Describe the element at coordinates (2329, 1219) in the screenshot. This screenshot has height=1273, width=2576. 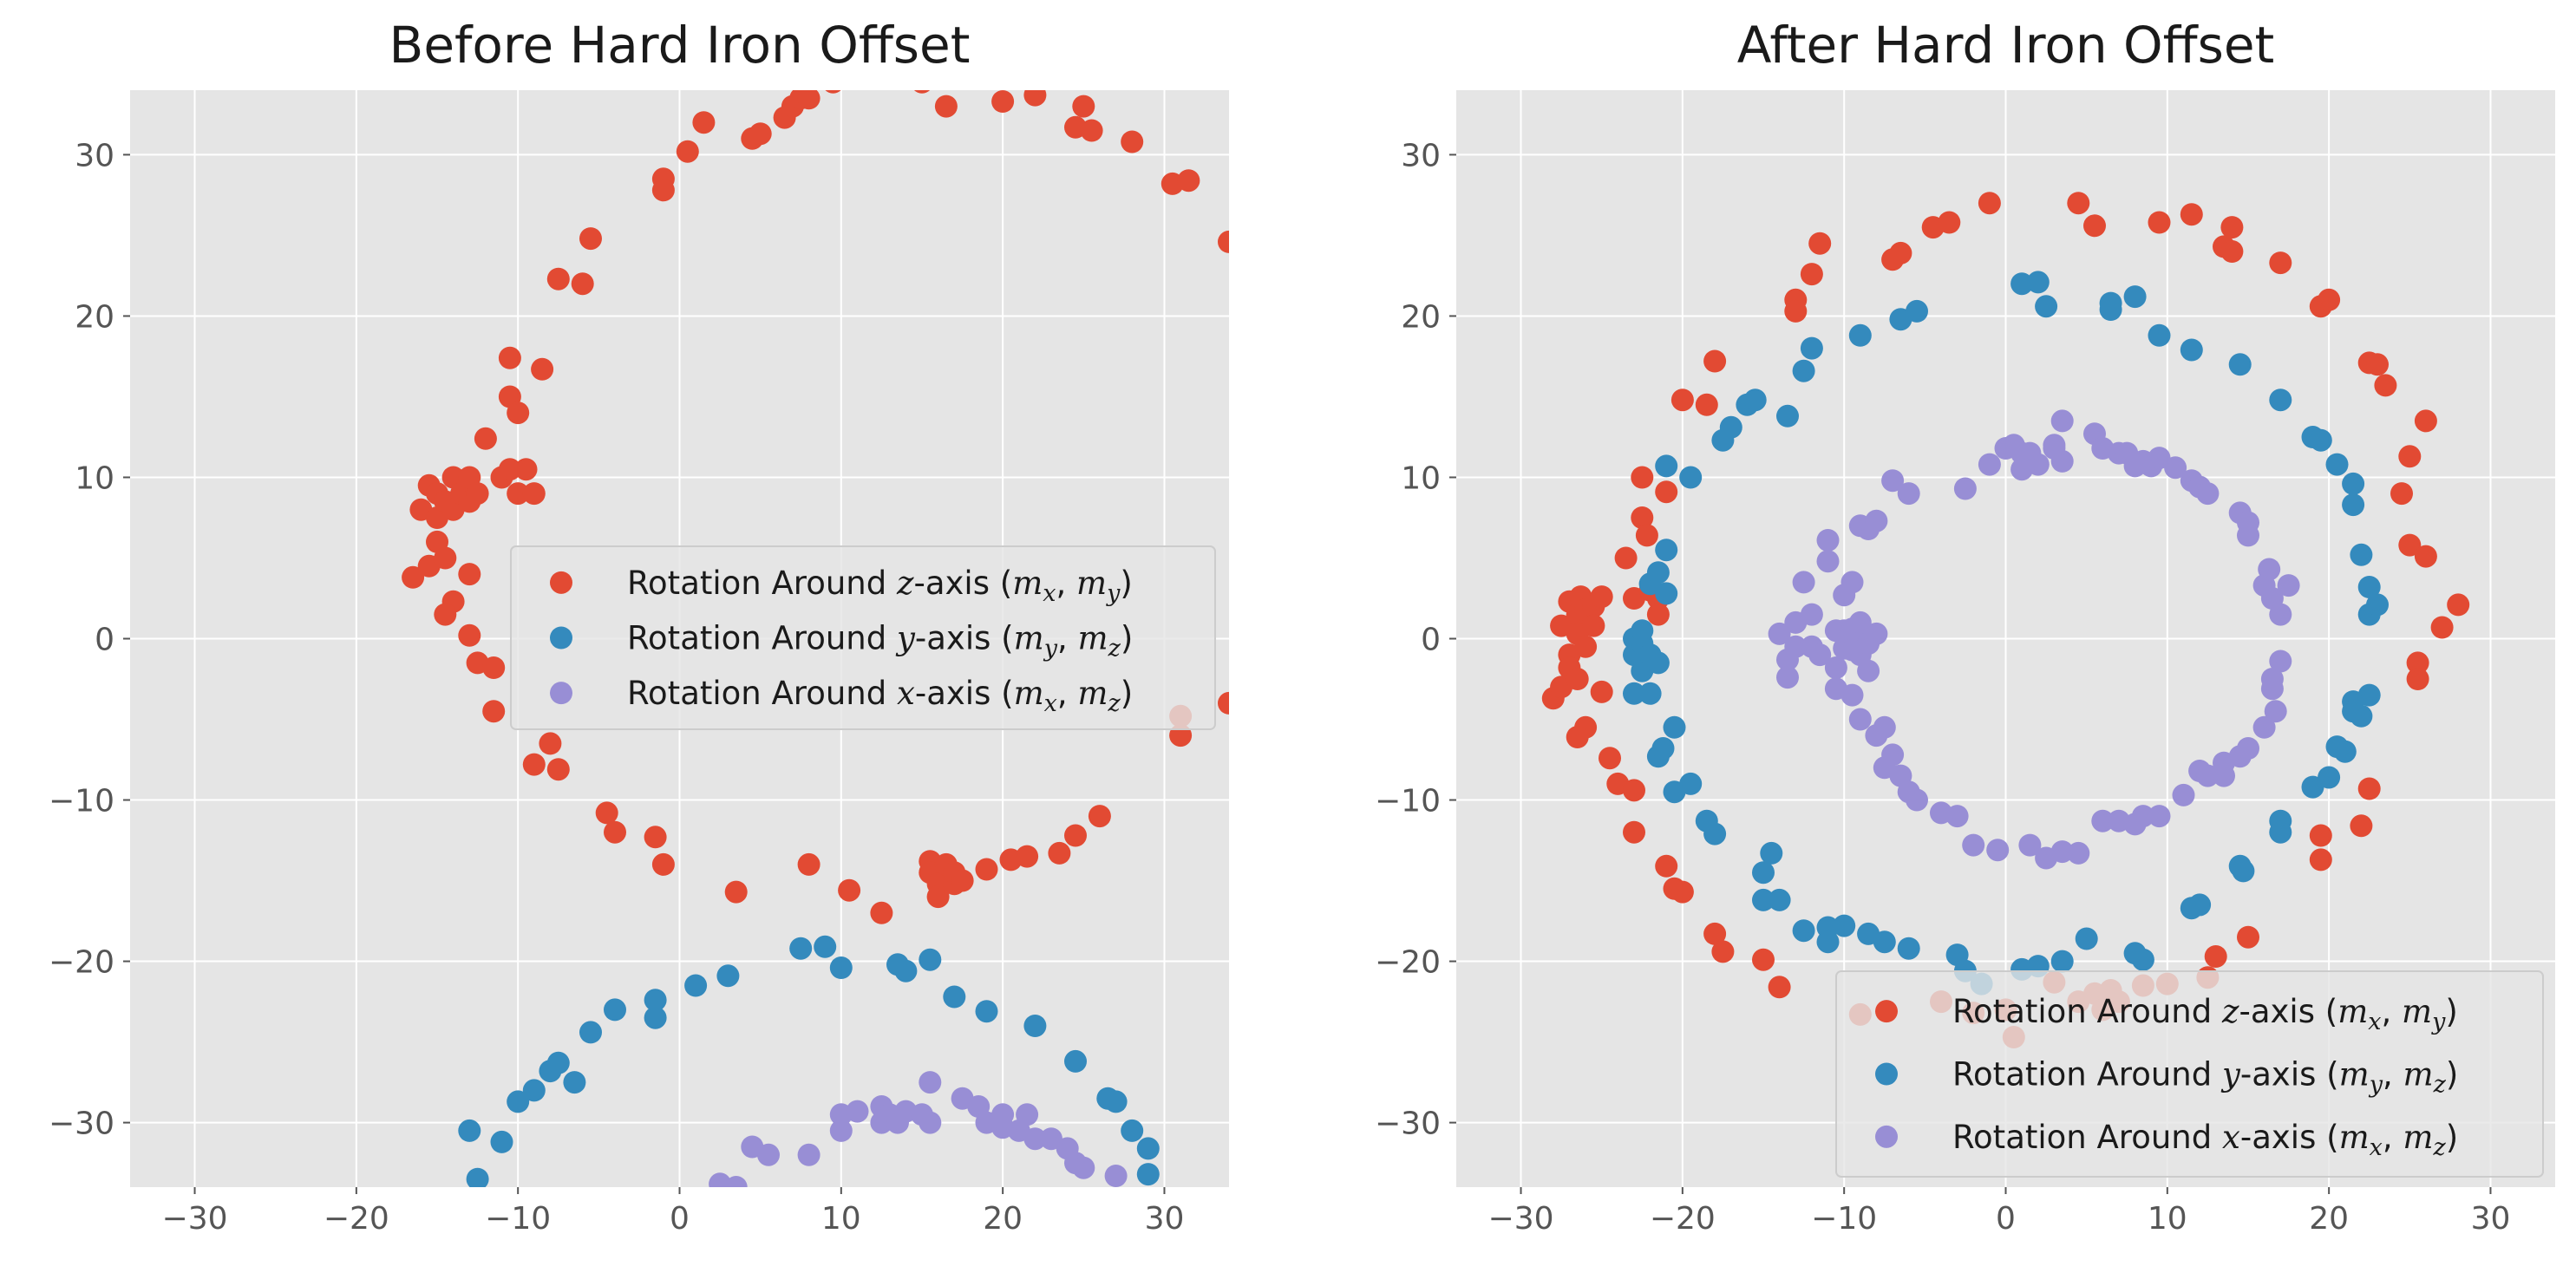
I see `x-tick-label: 20` at that location.